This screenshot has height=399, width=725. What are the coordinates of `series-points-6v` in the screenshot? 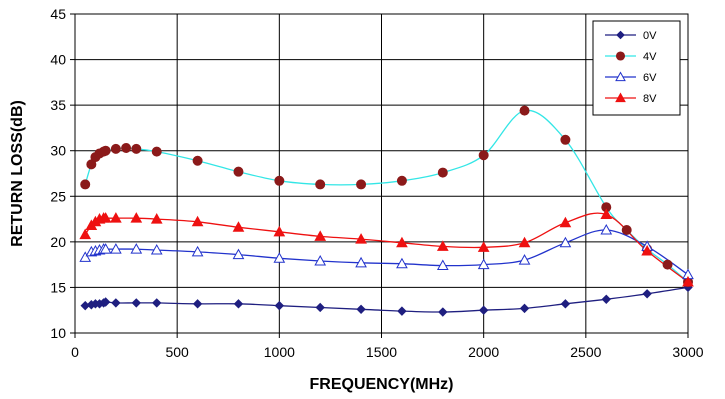 It's located at (386, 251).